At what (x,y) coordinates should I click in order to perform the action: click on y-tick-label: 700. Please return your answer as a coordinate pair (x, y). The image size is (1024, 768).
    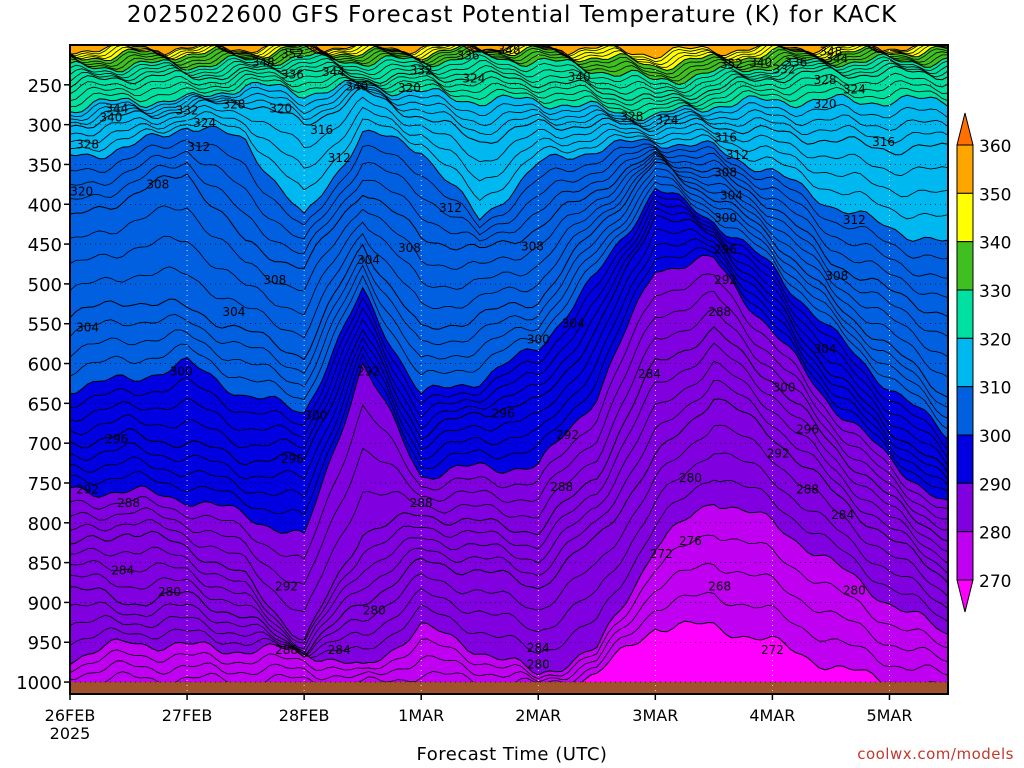
    Looking at the image, I should click on (45, 444).